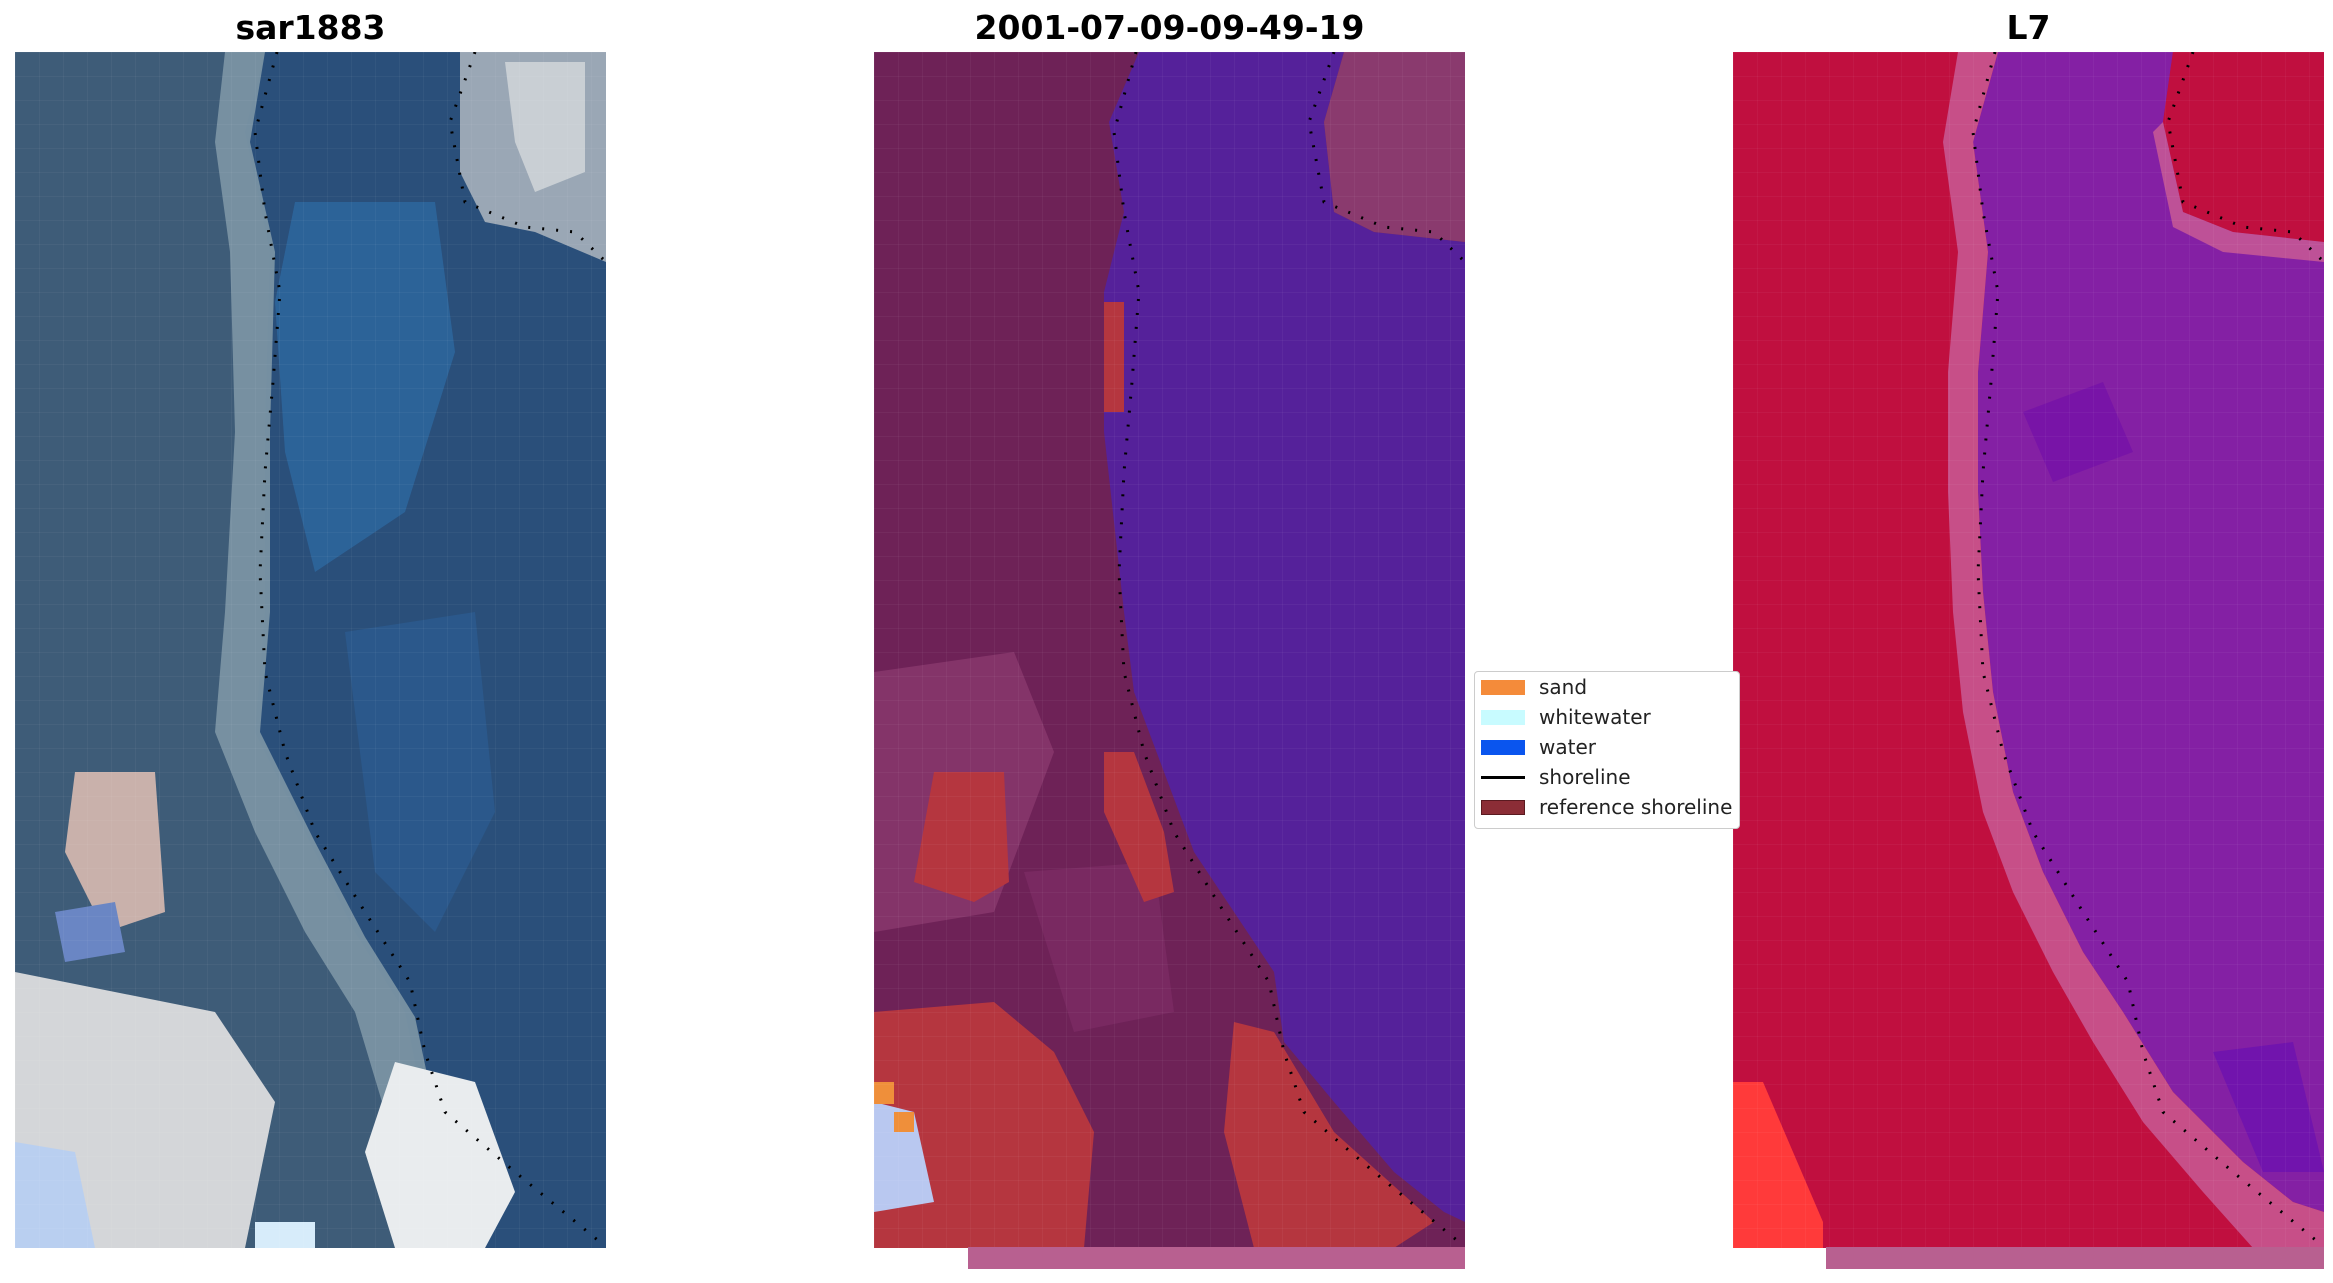  I want to click on index-bottom-strip, so click(2075, 1258).